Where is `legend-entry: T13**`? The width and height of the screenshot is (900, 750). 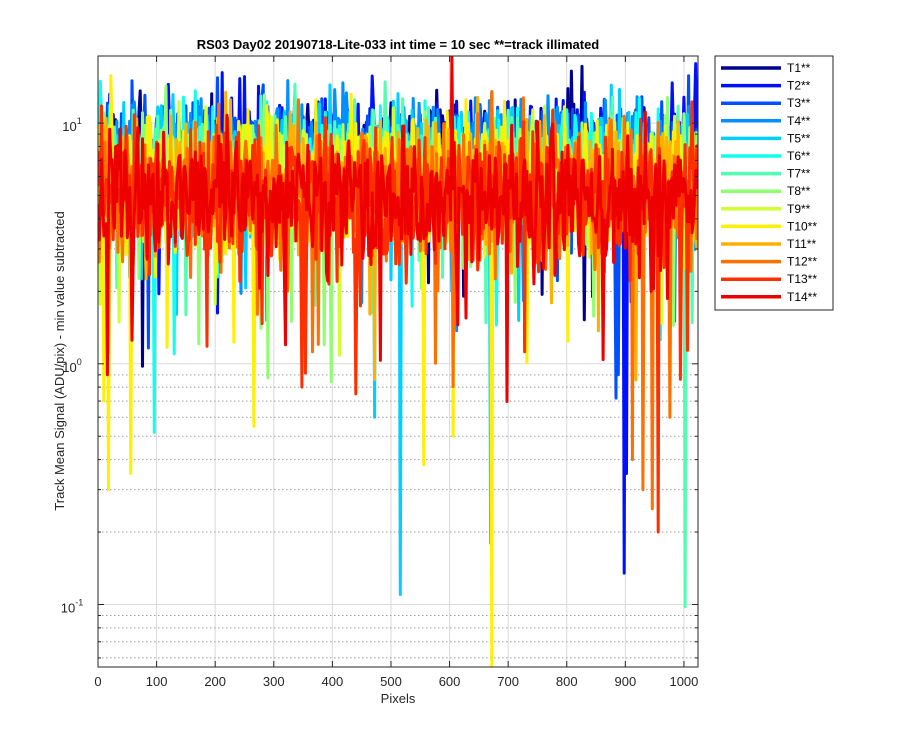
legend-entry: T13** is located at coordinates (802, 279).